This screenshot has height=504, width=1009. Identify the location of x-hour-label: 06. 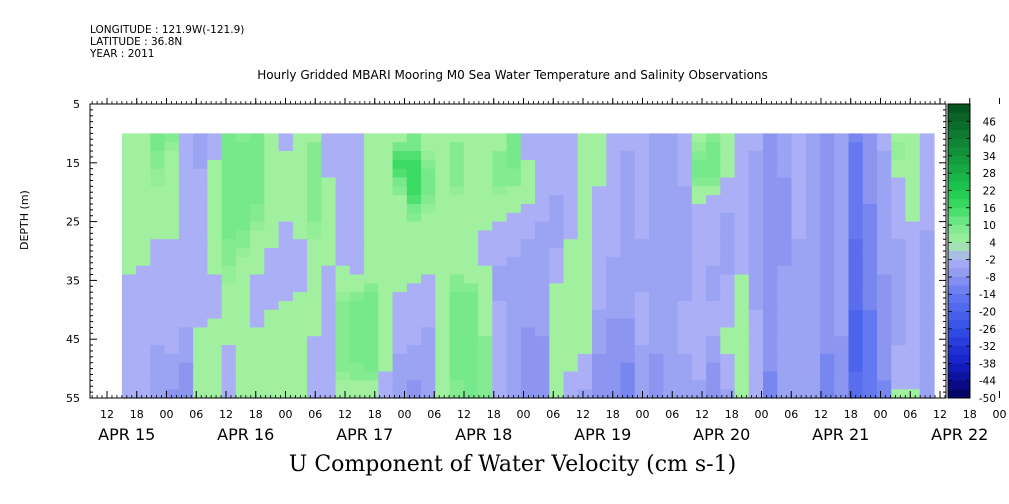
(910, 414).